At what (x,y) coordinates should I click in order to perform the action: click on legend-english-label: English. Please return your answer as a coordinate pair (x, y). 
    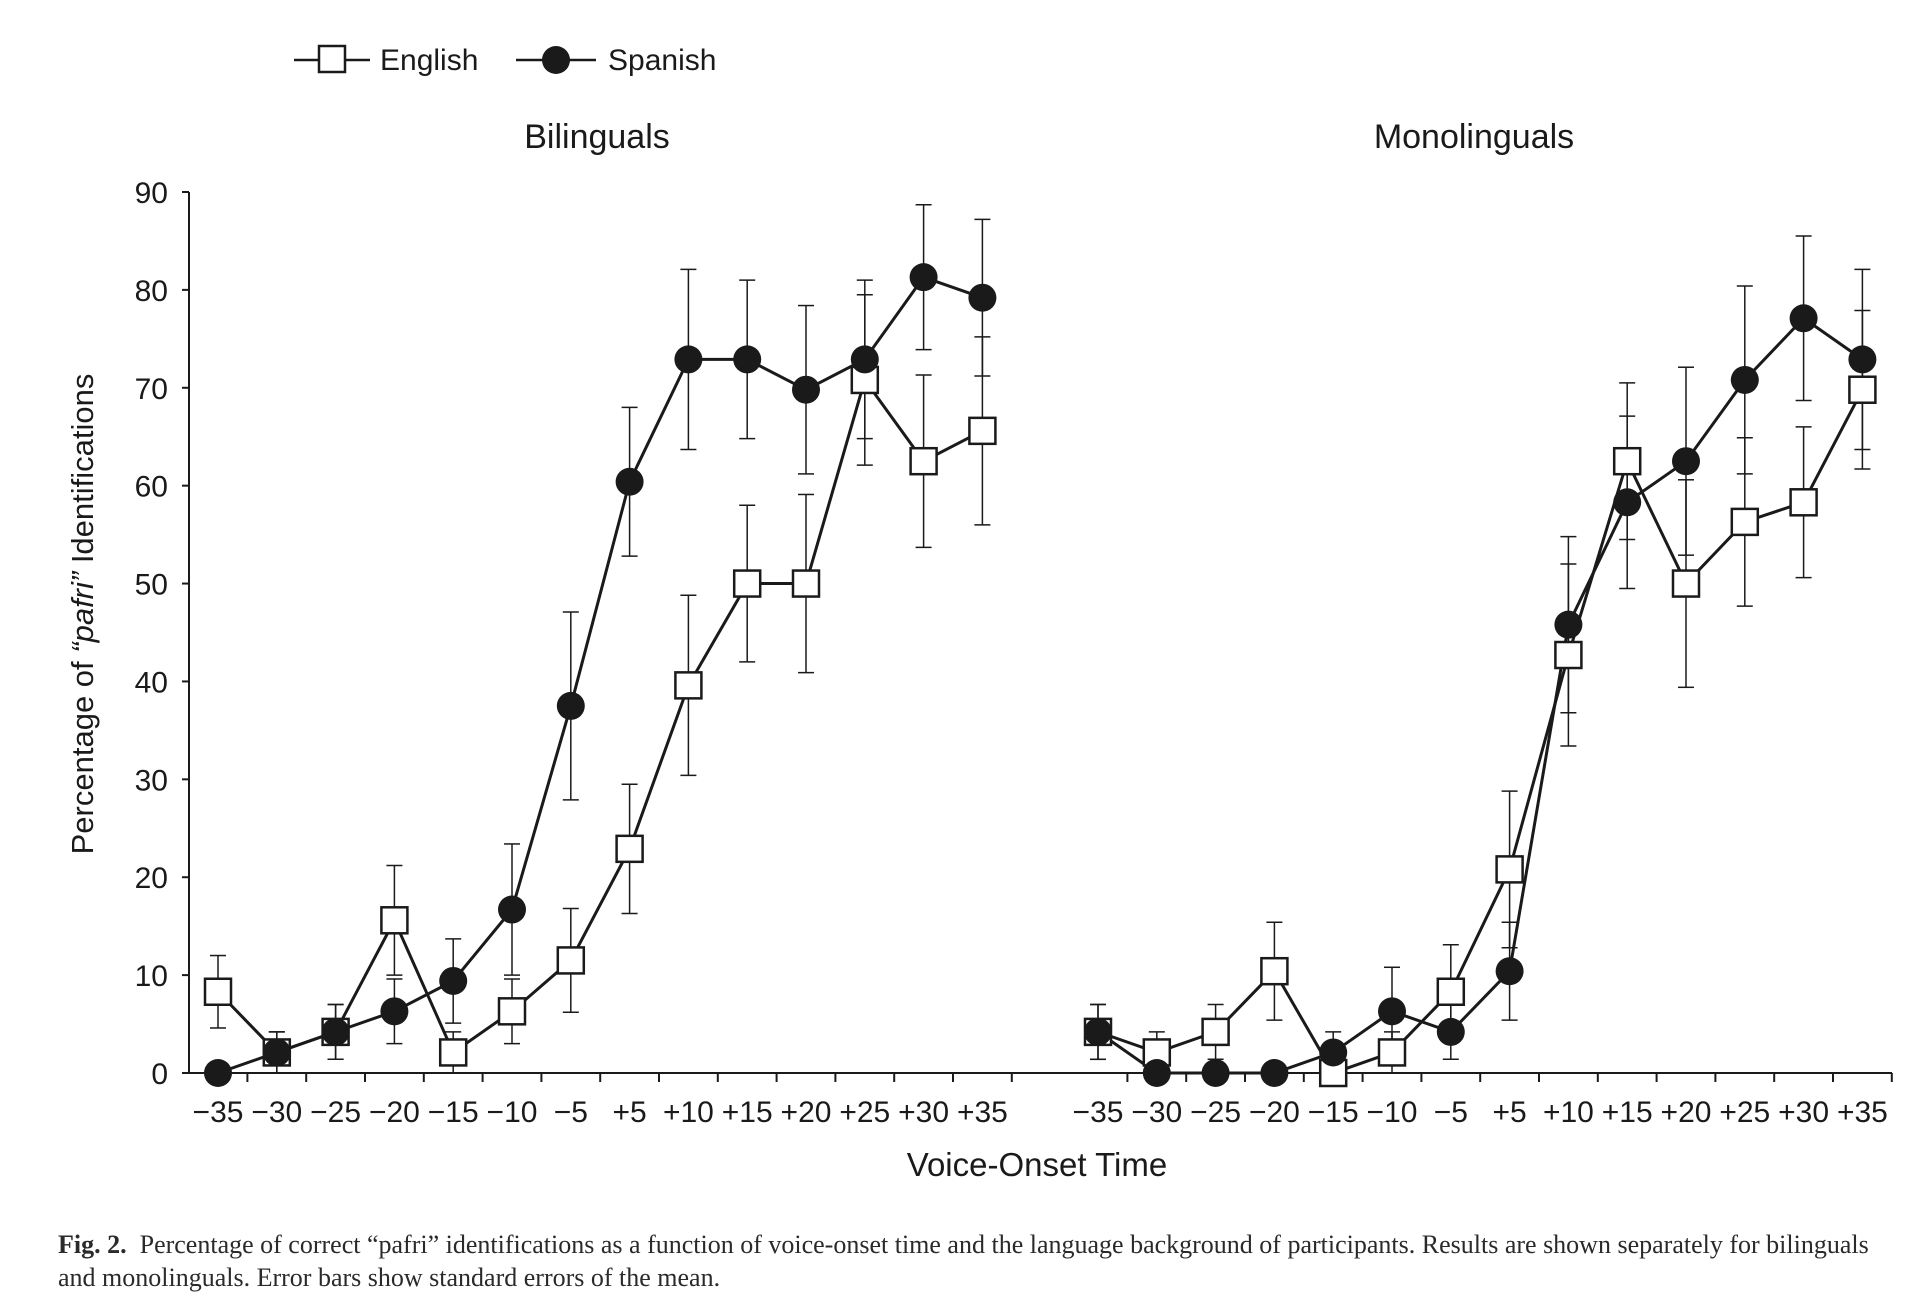
    Looking at the image, I should click on (429, 60).